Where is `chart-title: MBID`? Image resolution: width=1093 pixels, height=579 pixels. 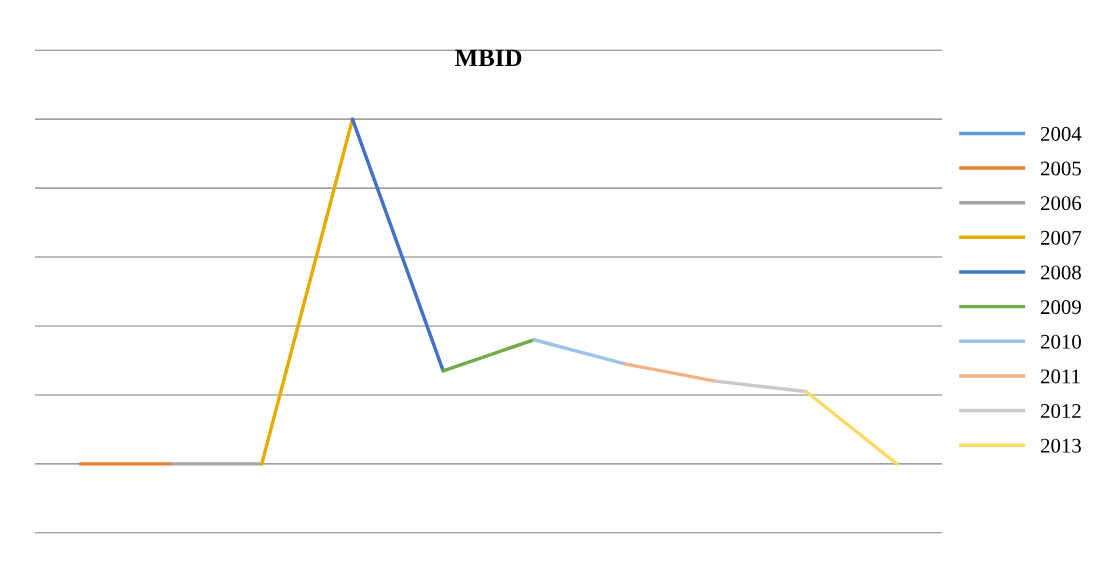
chart-title: MBID is located at coordinates (488, 58).